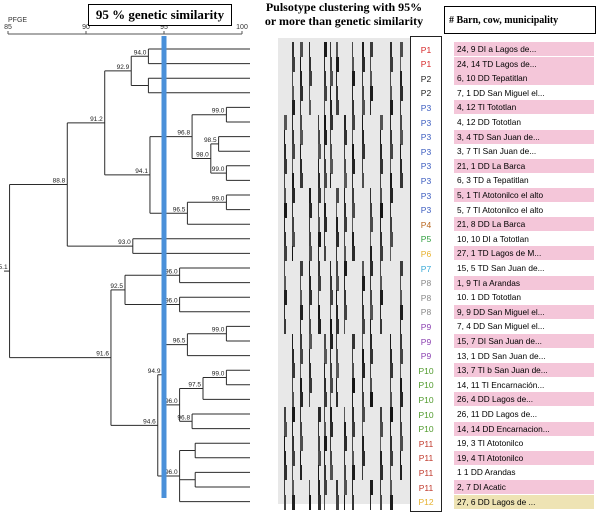  What do you see at coordinates (426, 78) in the screenshot?
I see `pulsotype-label: P2` at bounding box center [426, 78].